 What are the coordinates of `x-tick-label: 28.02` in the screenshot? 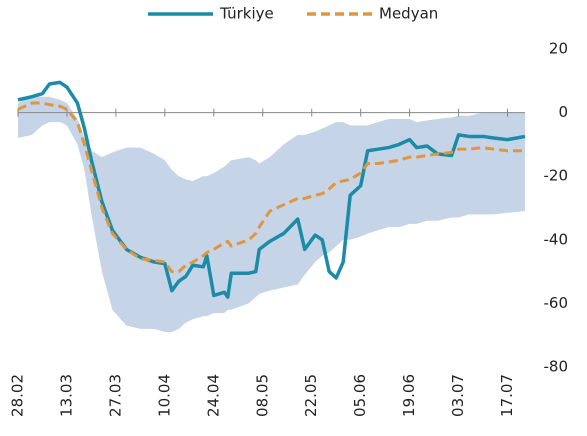 It's located at (18, 395).